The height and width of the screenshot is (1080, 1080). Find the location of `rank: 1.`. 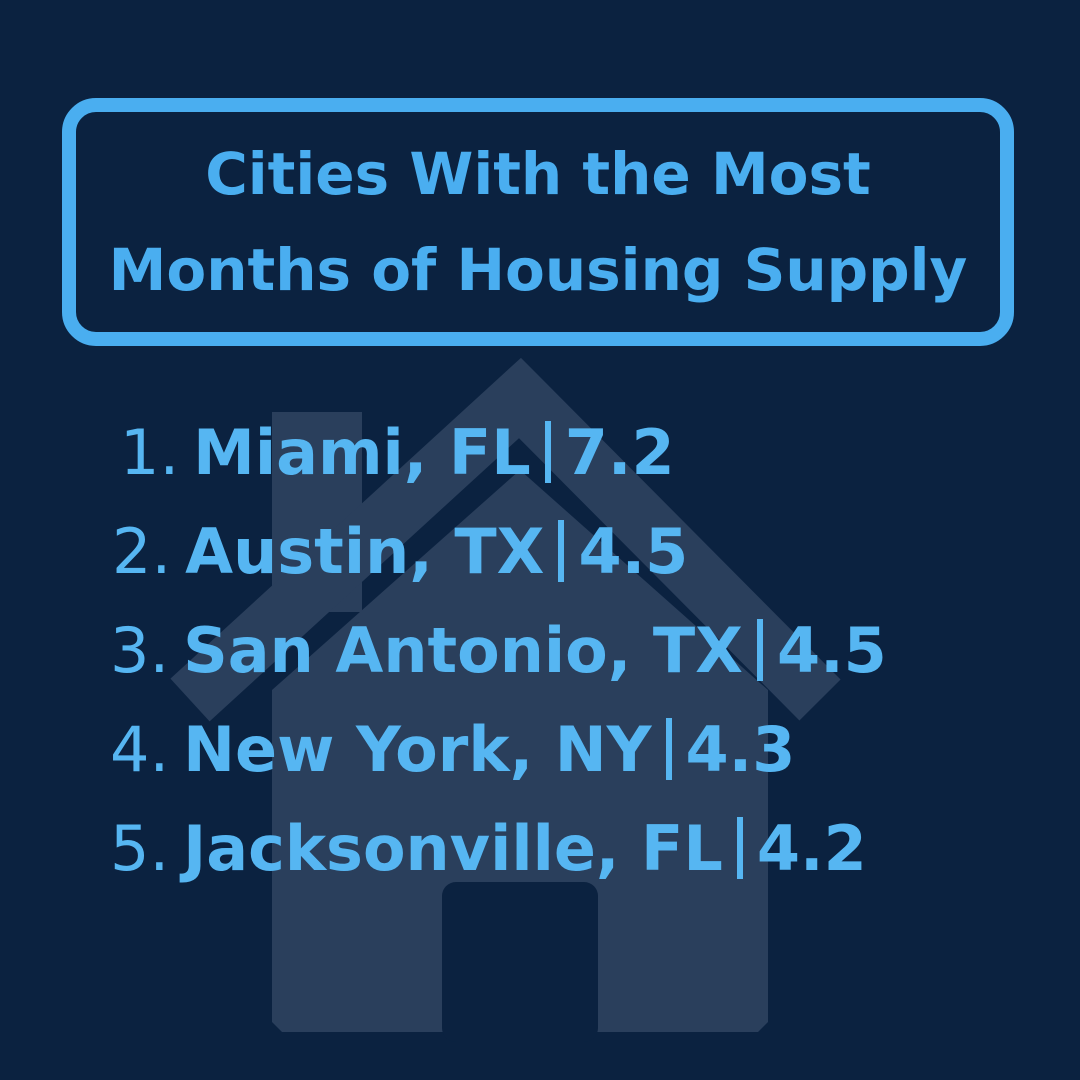

rank: 1. is located at coordinates (150, 452).